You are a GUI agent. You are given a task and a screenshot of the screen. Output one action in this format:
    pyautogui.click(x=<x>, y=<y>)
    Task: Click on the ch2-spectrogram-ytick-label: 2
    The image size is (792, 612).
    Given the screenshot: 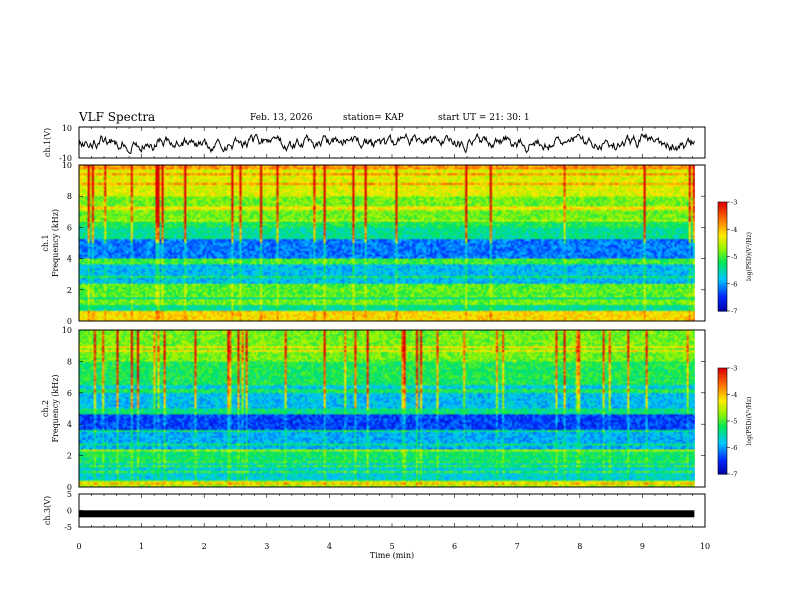 What is the action you would take?
    pyautogui.click(x=69, y=456)
    